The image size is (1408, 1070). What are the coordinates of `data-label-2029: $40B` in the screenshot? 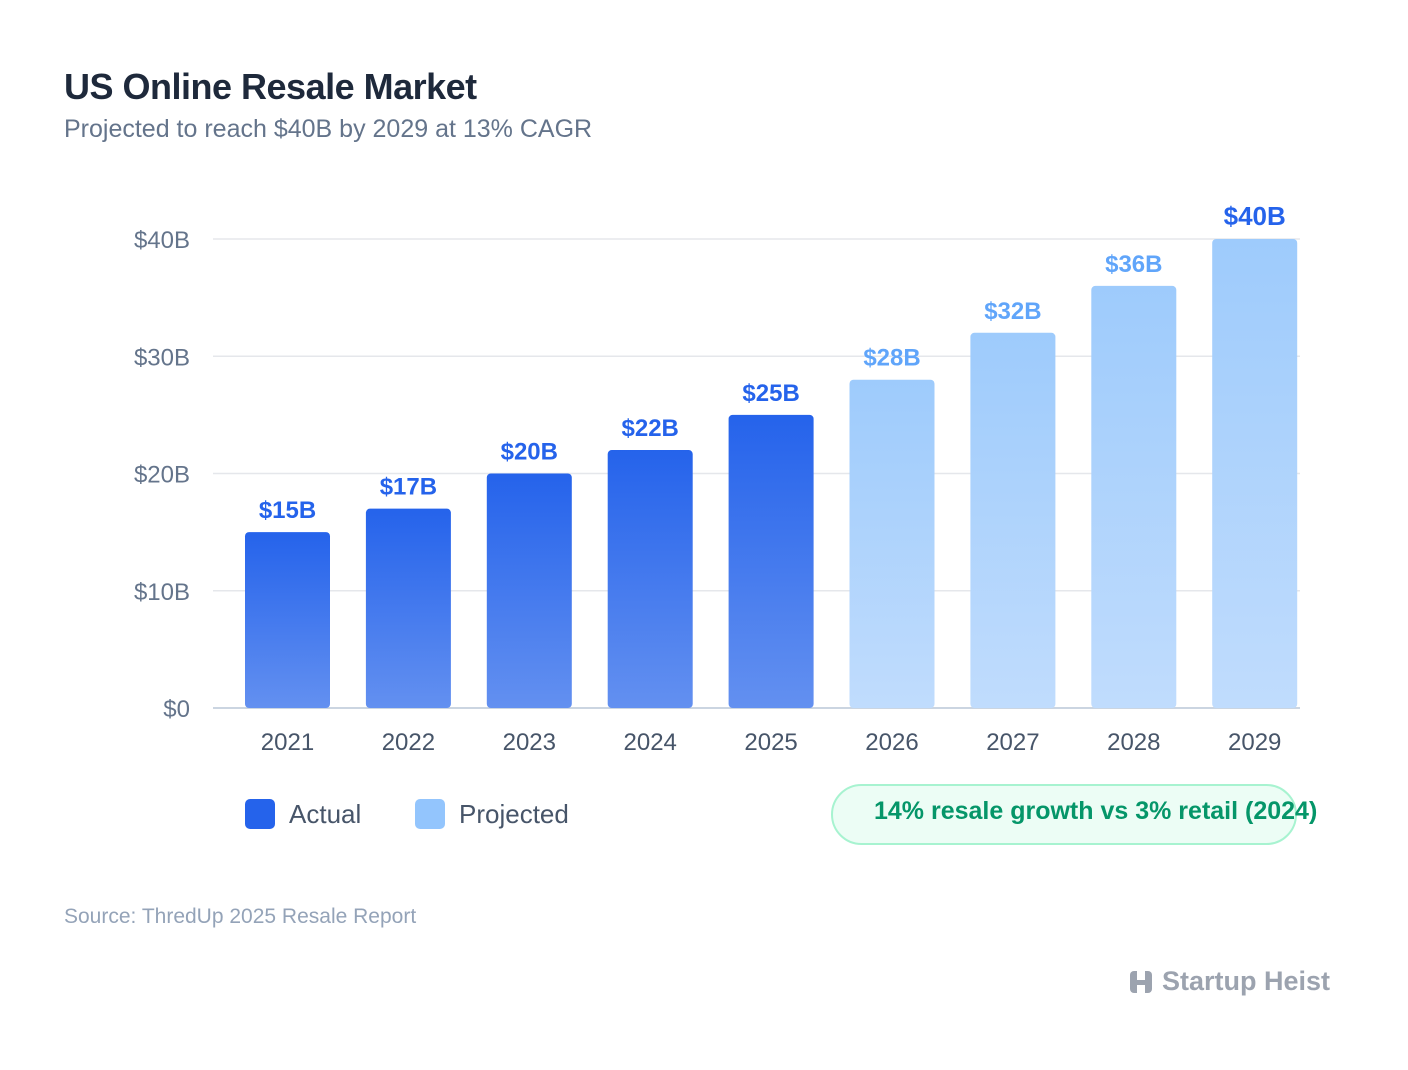 It's located at (1255, 216).